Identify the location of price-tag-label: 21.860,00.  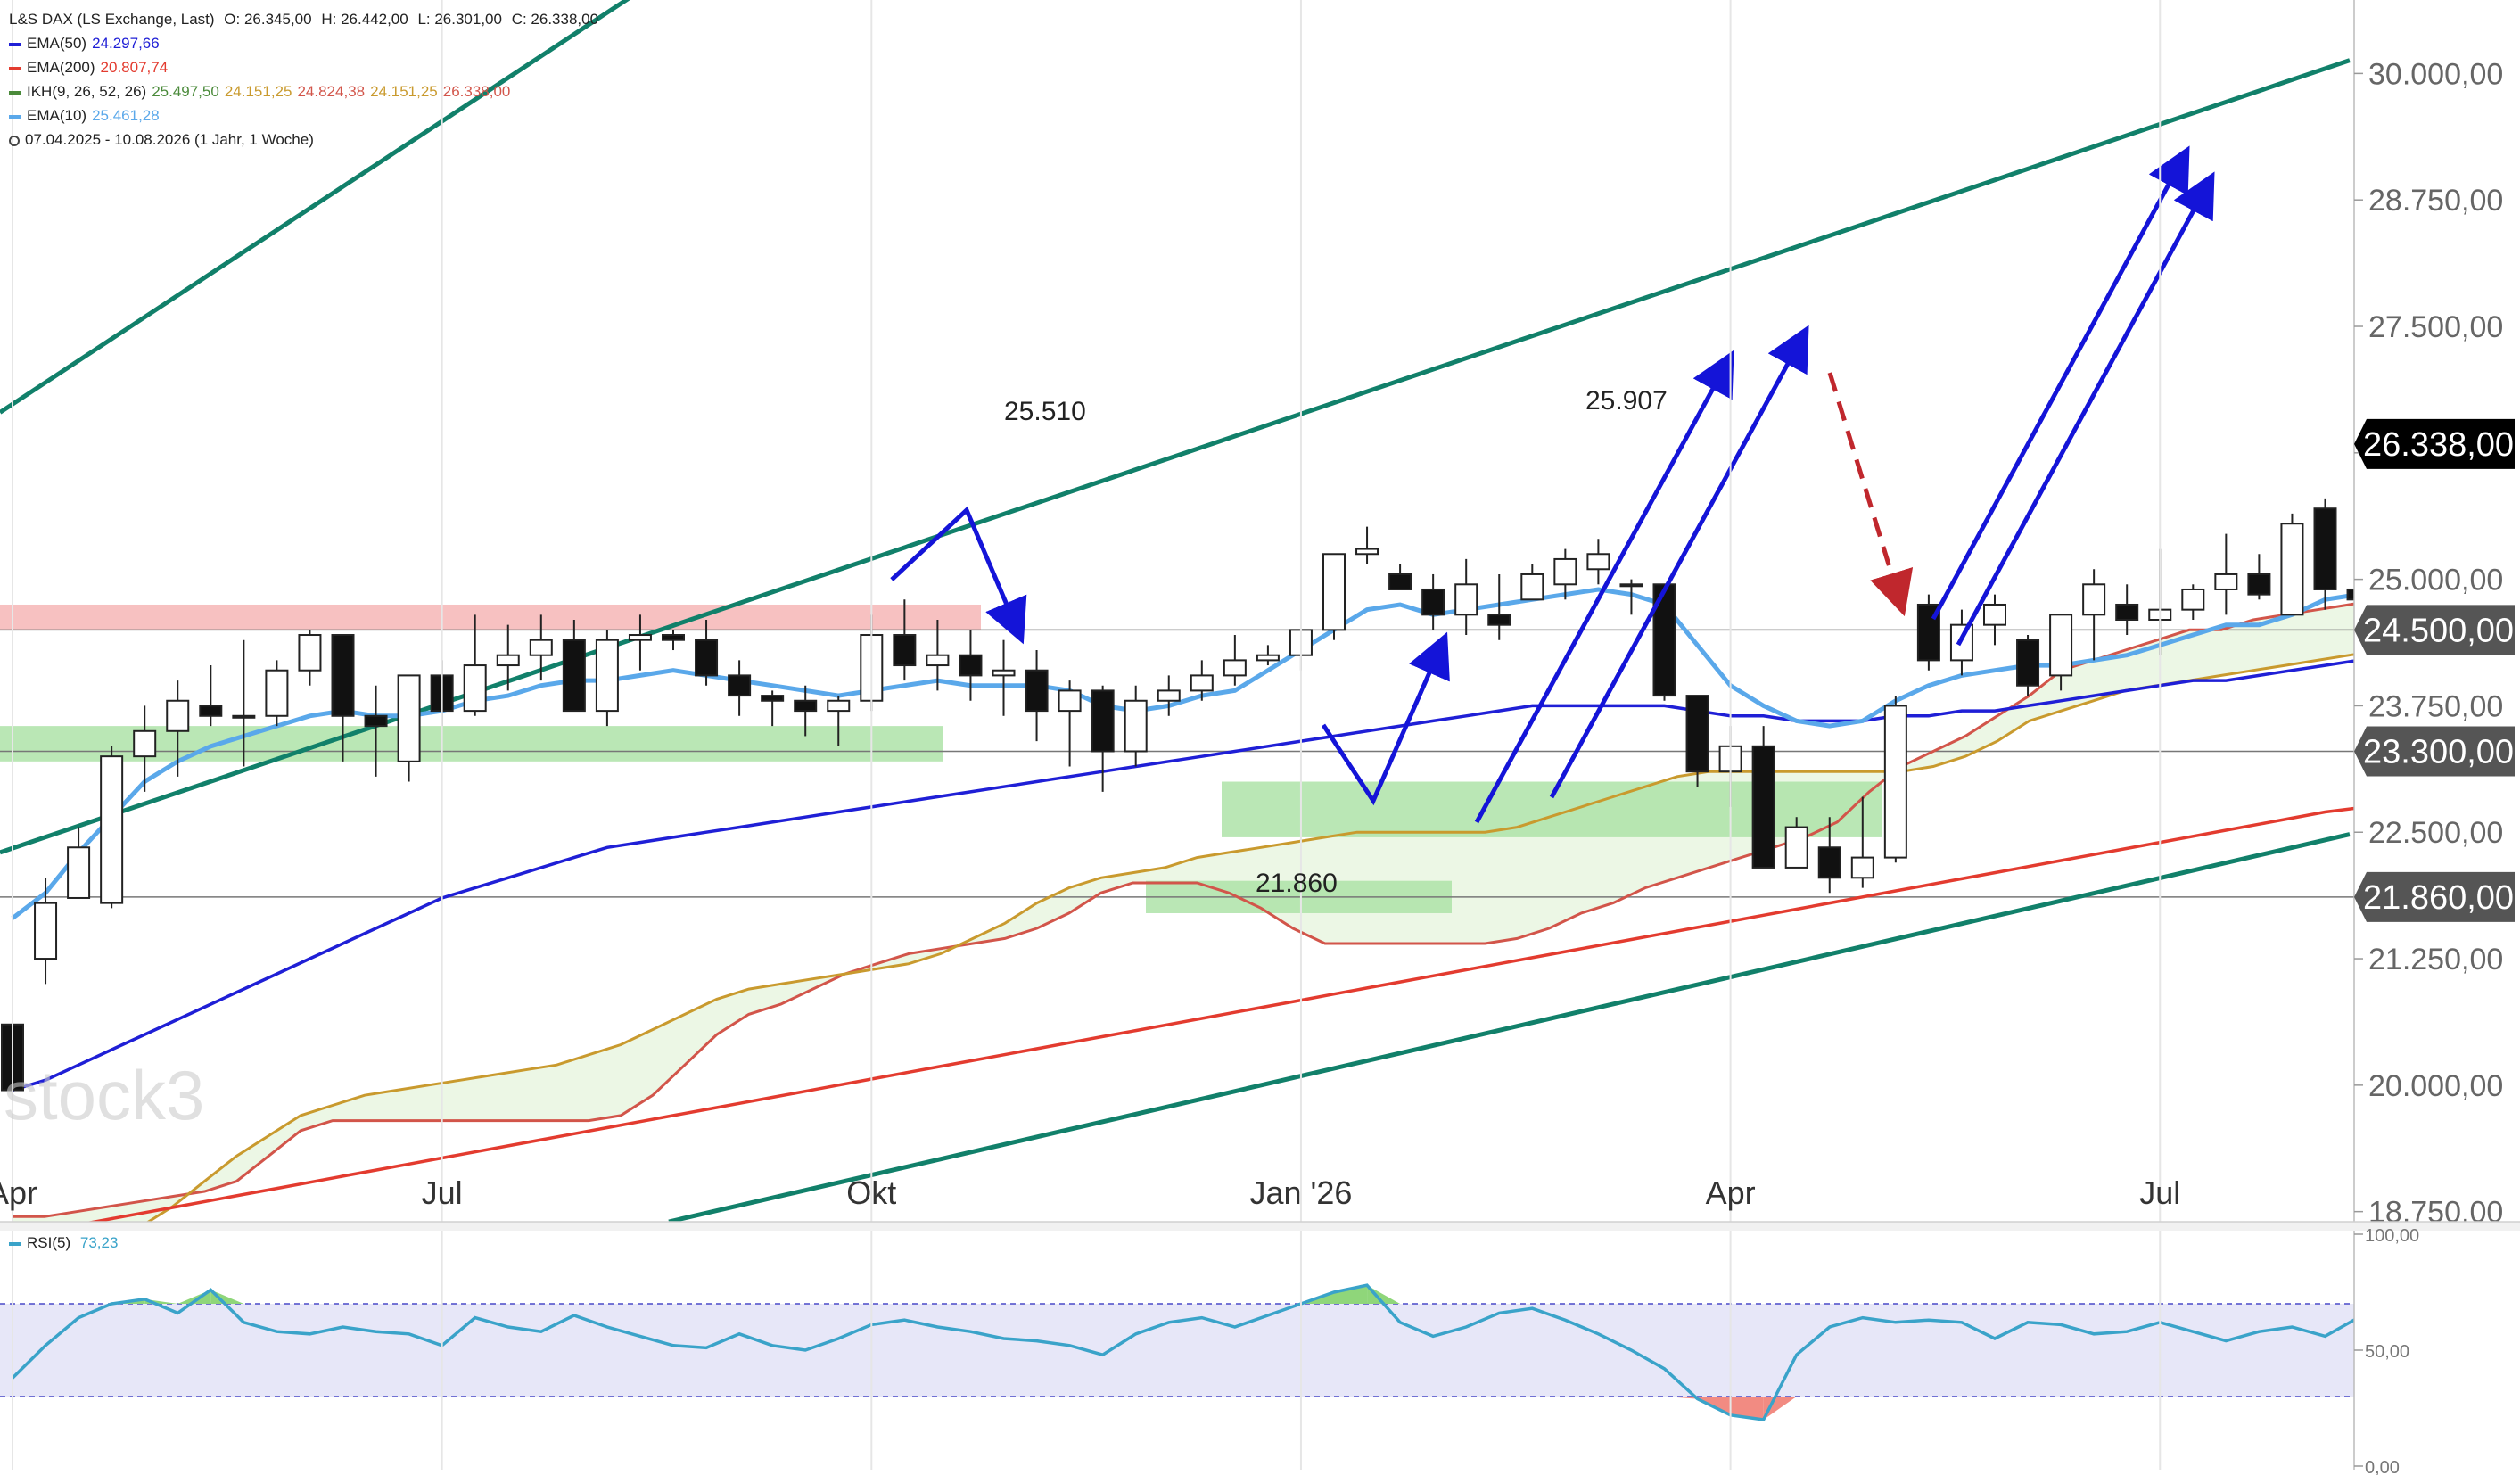
(2438, 898).